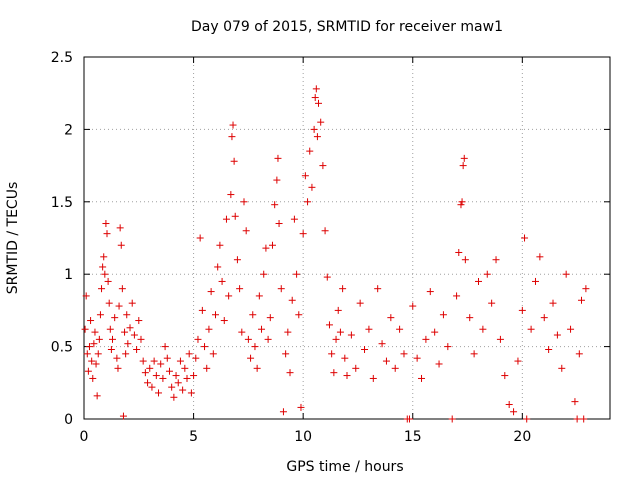 The width and height of the screenshot is (640, 480). Describe the element at coordinates (344, 467) in the screenshot. I see `x-axis-label: GPS time / hours` at that location.